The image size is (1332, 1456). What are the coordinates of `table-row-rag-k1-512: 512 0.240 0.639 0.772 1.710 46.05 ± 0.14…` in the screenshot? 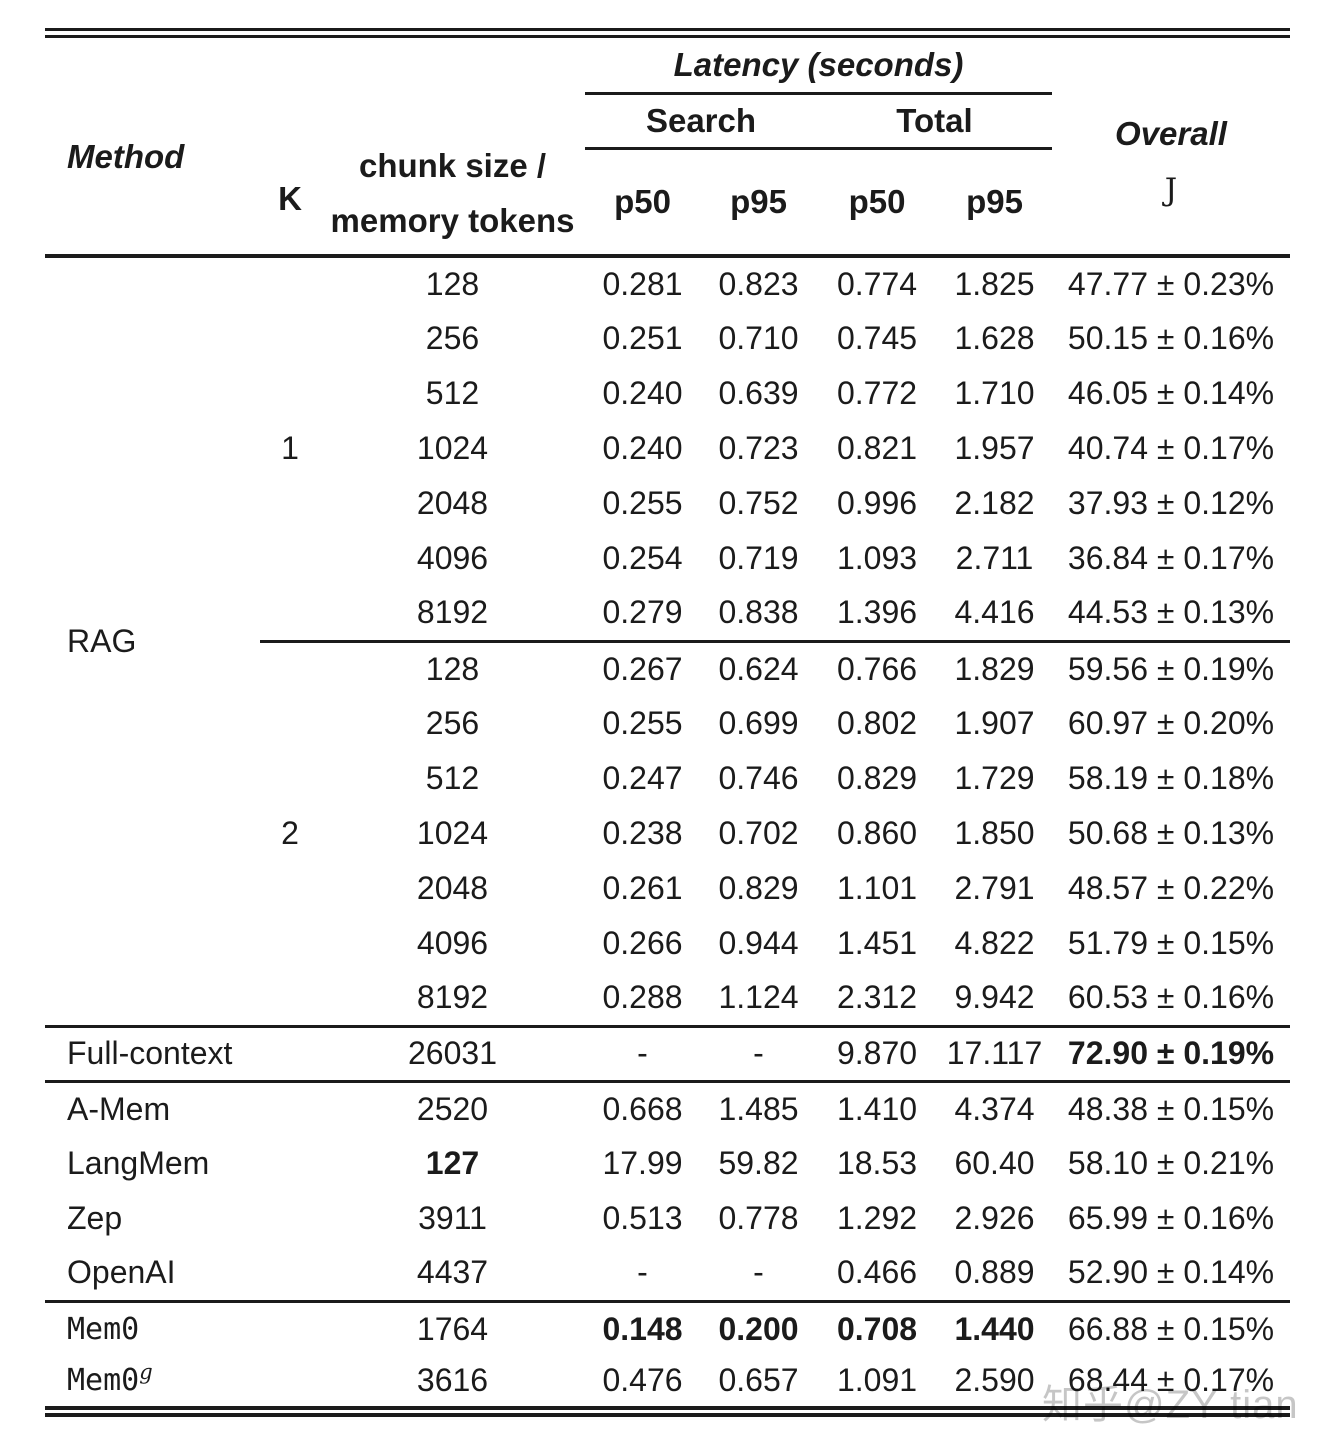 It's located at (667, 393).